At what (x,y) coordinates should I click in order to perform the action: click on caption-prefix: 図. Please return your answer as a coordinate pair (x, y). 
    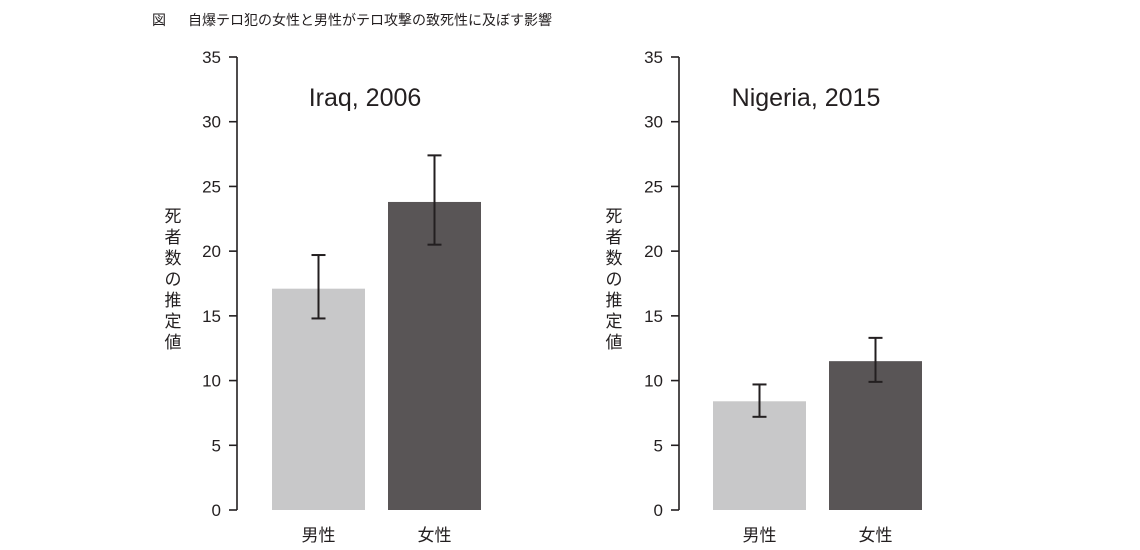
    Looking at the image, I should click on (159, 21).